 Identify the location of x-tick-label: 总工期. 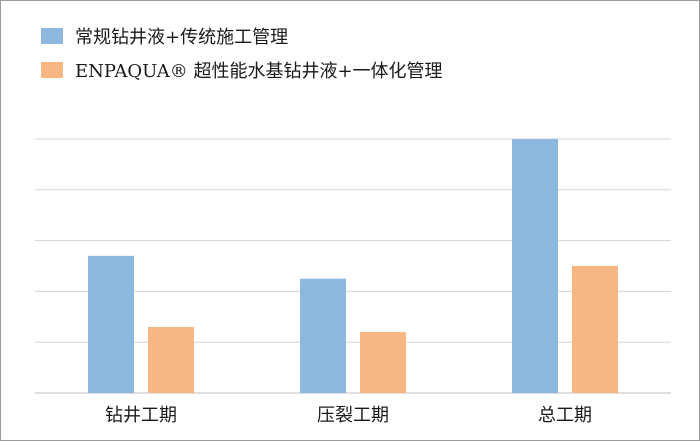
(565, 415).